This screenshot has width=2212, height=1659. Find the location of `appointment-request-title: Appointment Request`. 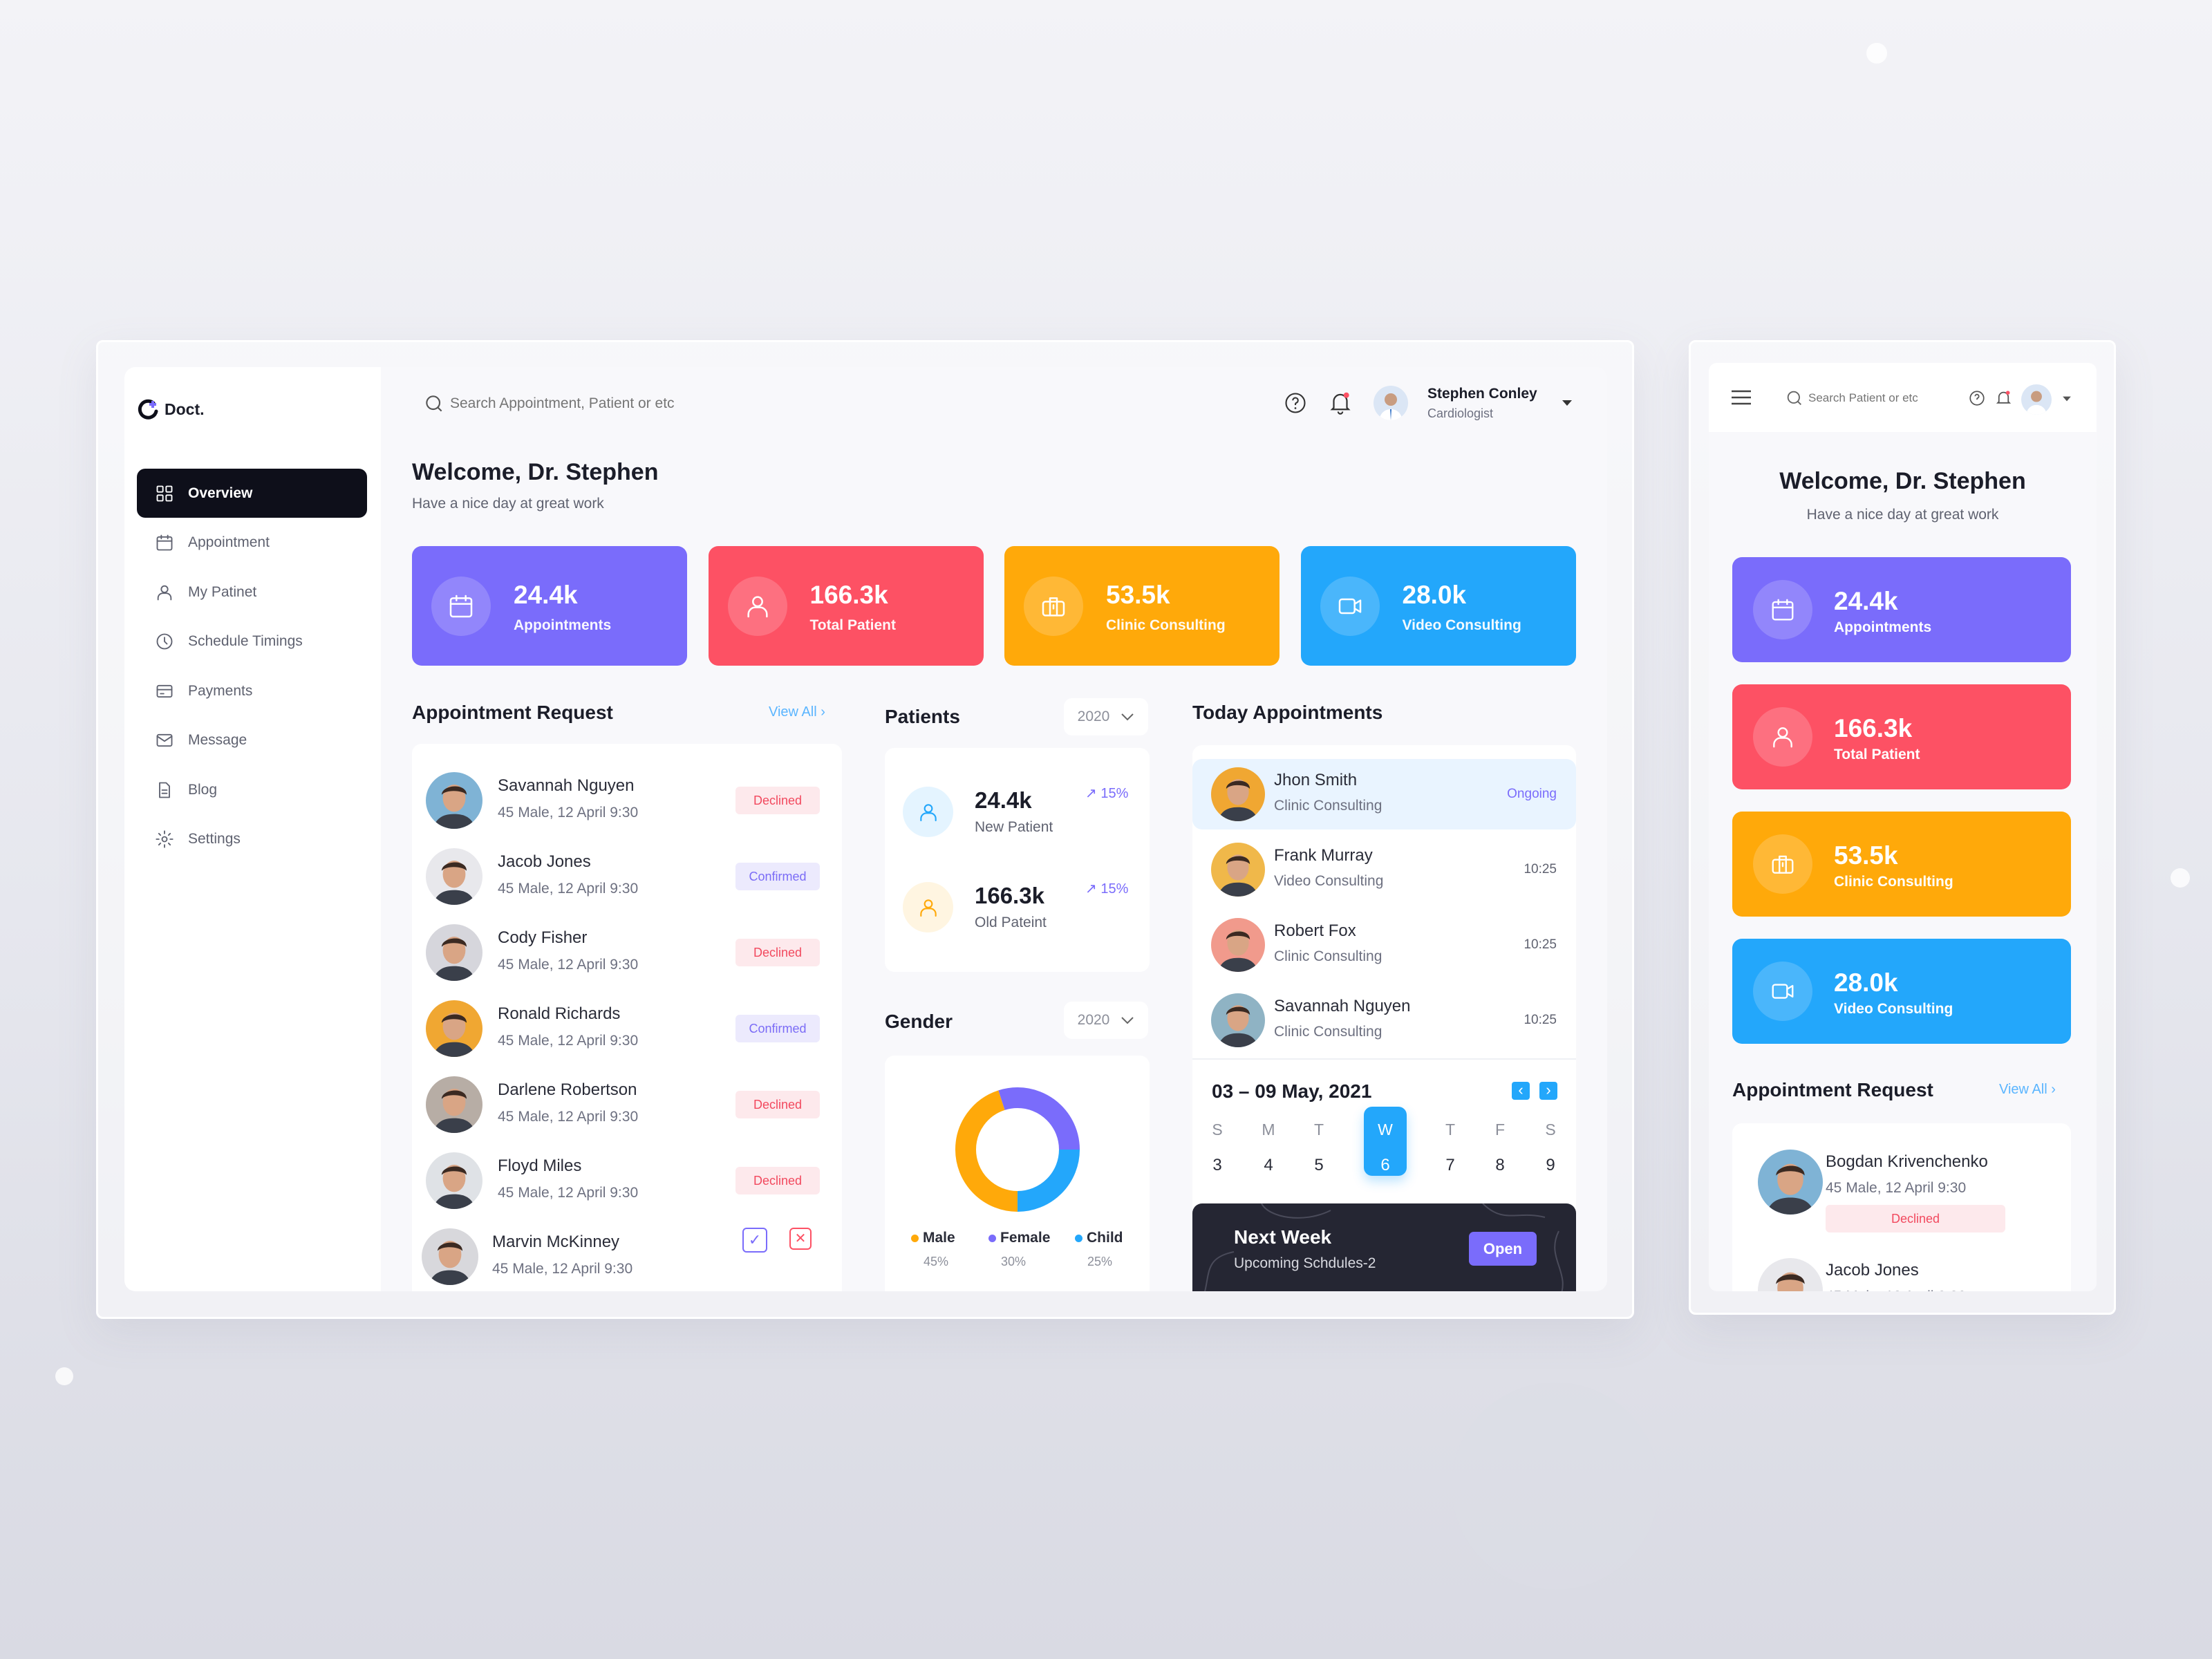

appointment-request-title: Appointment Request is located at coordinates (513, 712).